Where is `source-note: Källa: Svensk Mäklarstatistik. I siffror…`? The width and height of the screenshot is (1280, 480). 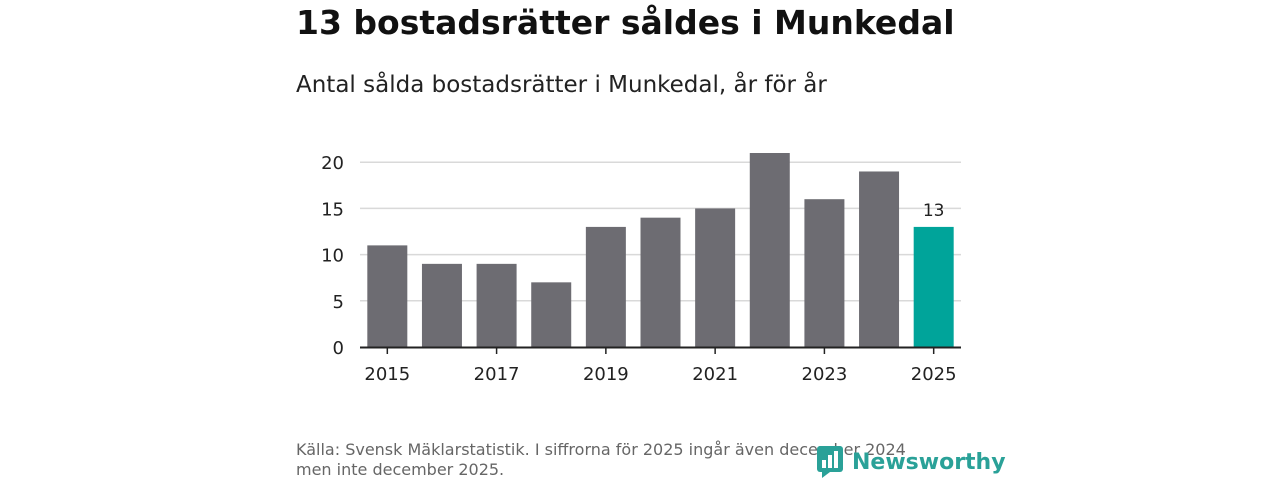
source-note: Källa: Svensk Mäklarstatistik. I siffror… is located at coordinates (646, 460).